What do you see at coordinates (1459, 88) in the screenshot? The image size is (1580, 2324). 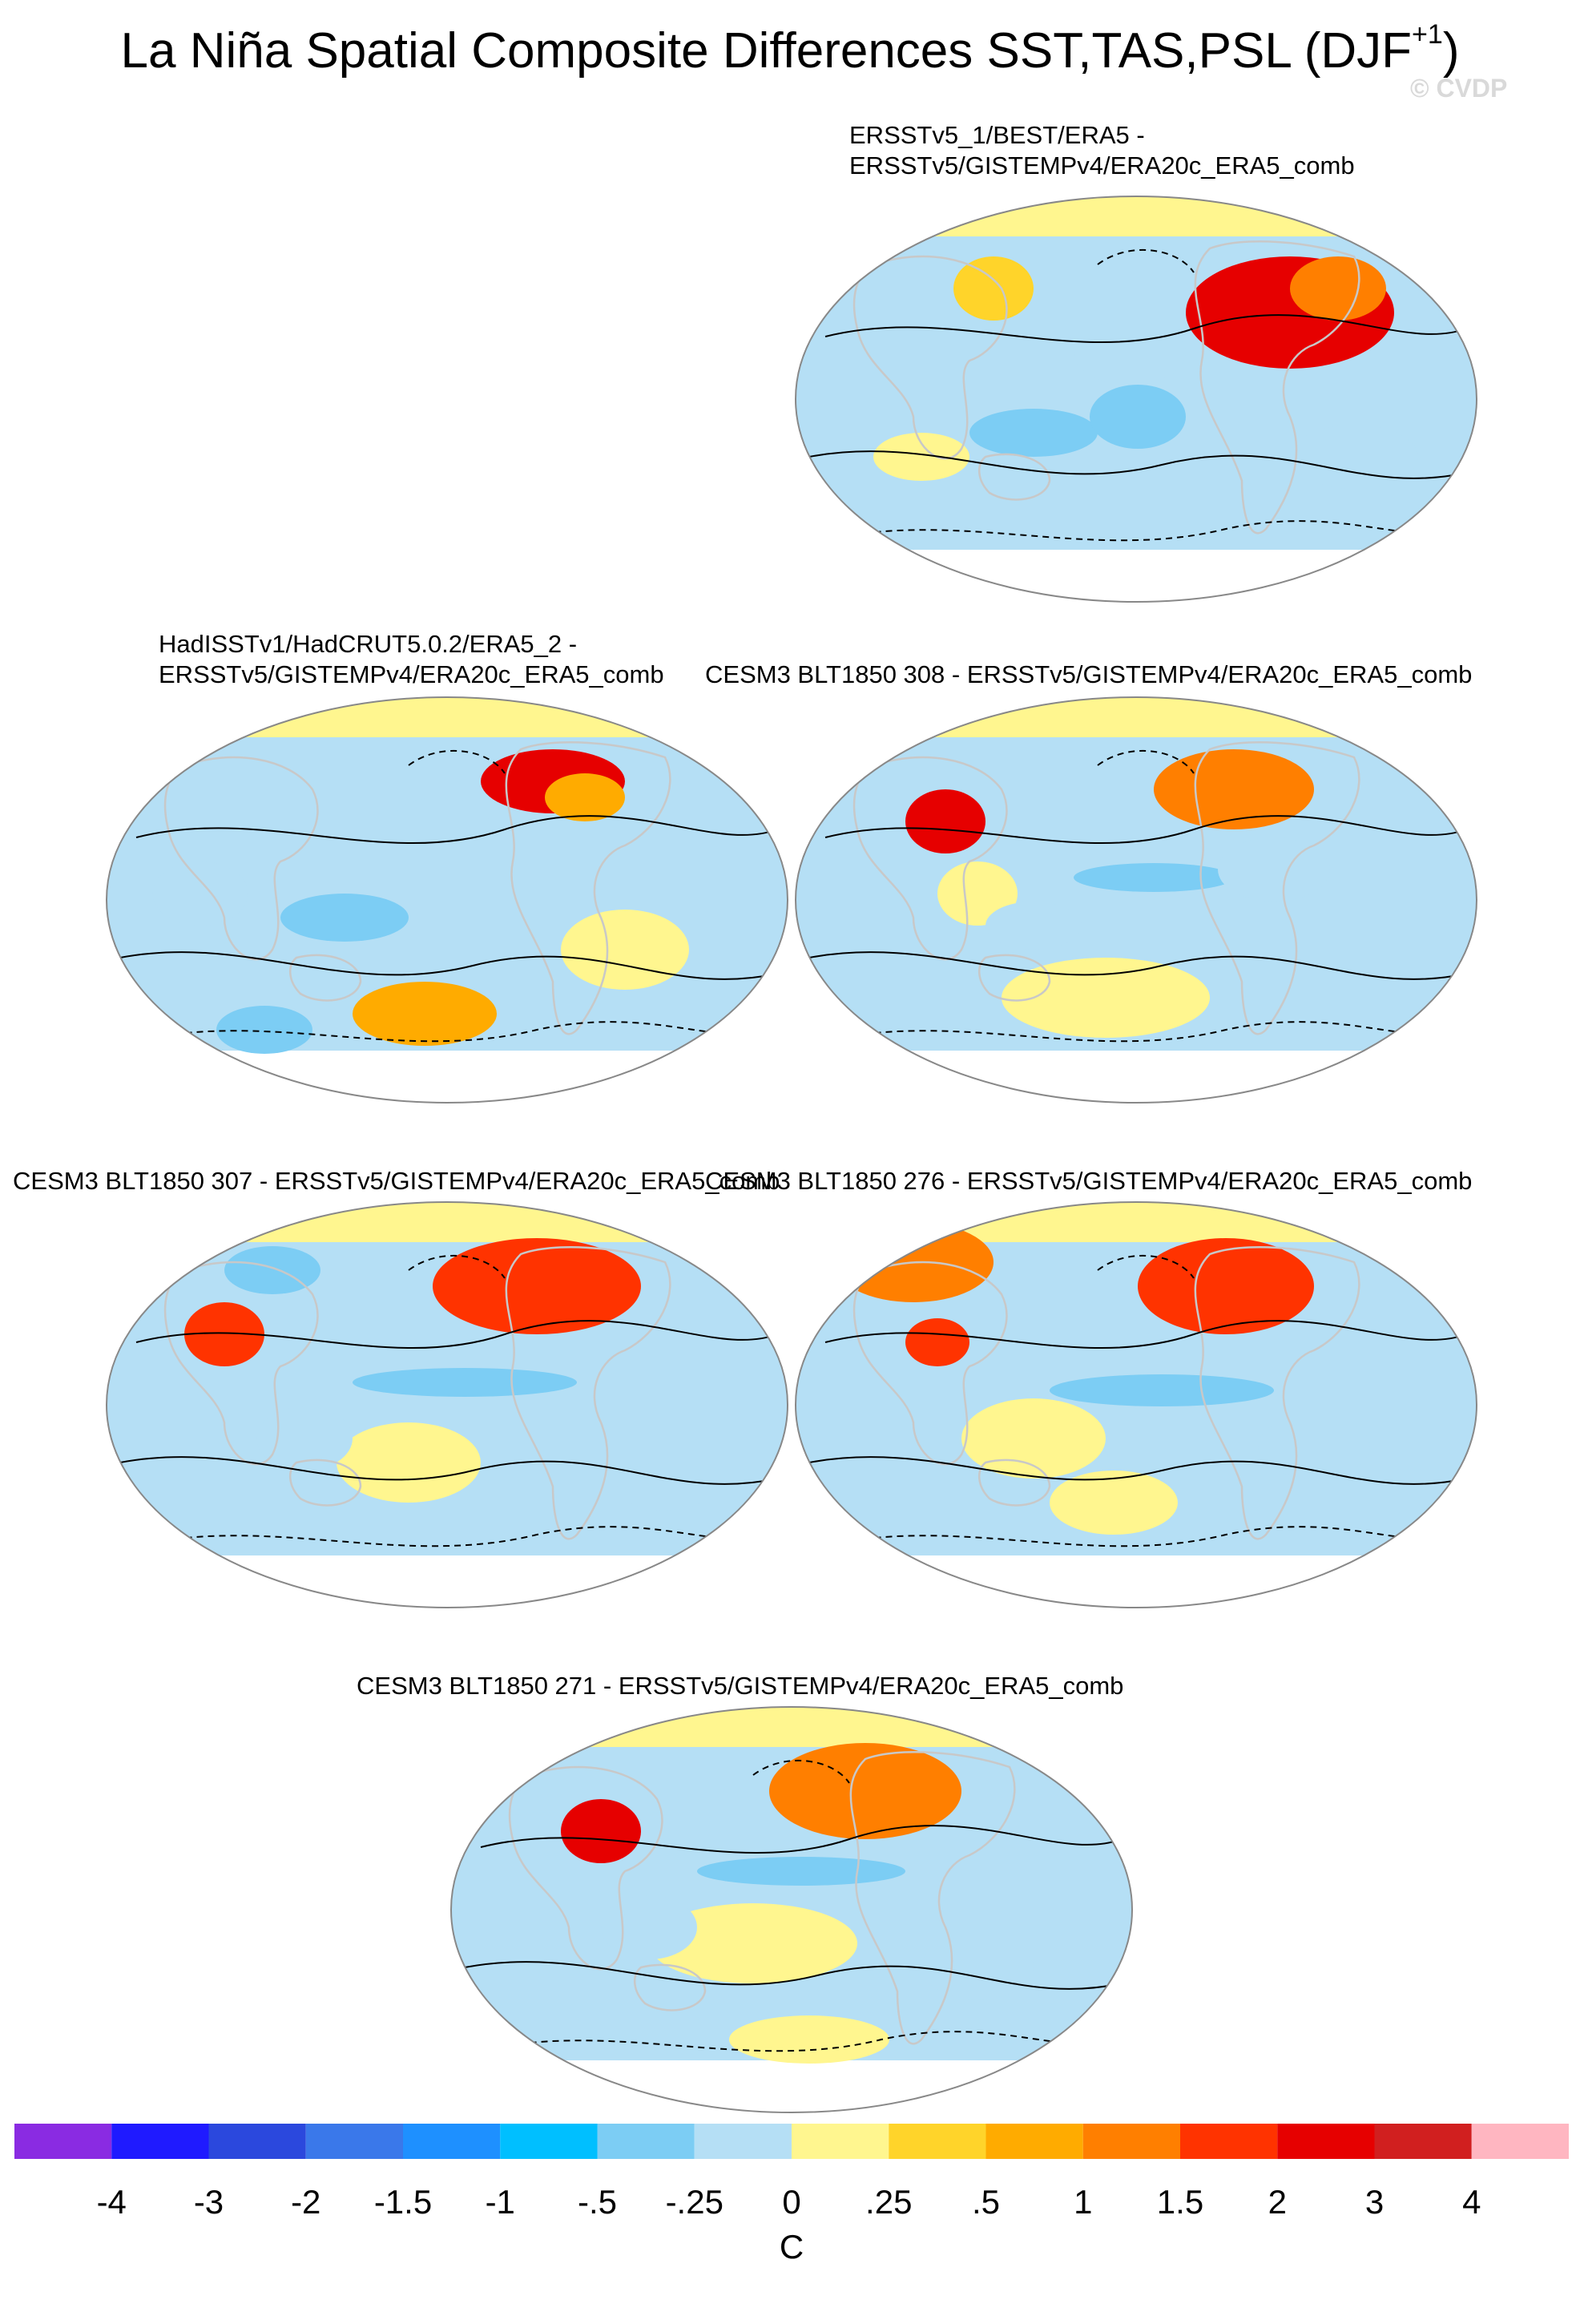 I see `watermark: © CVDP` at bounding box center [1459, 88].